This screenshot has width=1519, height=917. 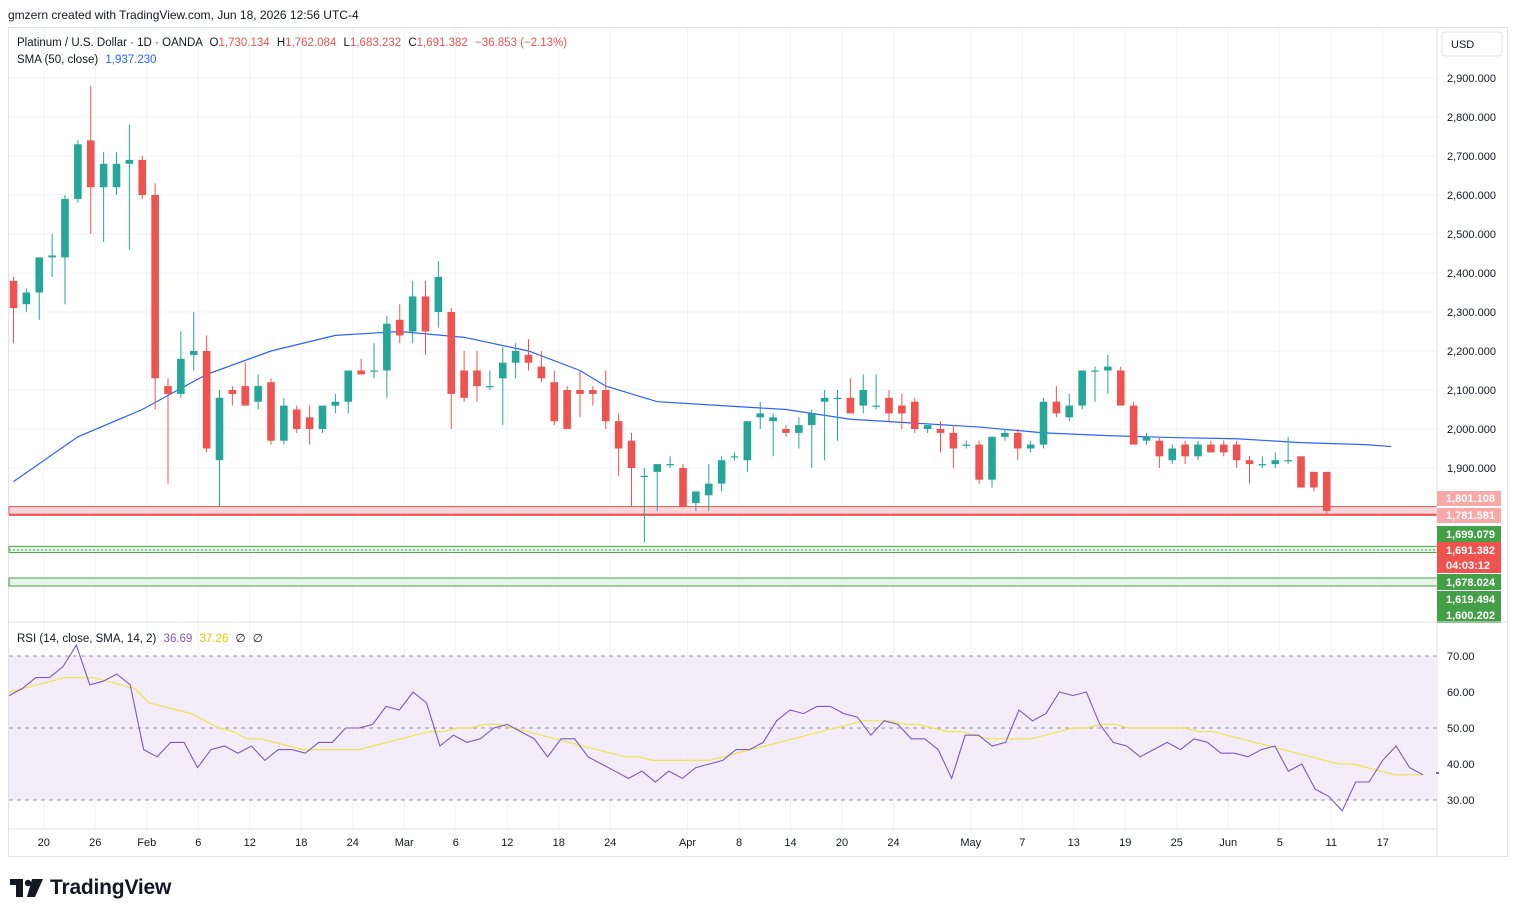 What do you see at coordinates (1461, 657) in the screenshot?
I see `rsi-tick-label: 70.00` at bounding box center [1461, 657].